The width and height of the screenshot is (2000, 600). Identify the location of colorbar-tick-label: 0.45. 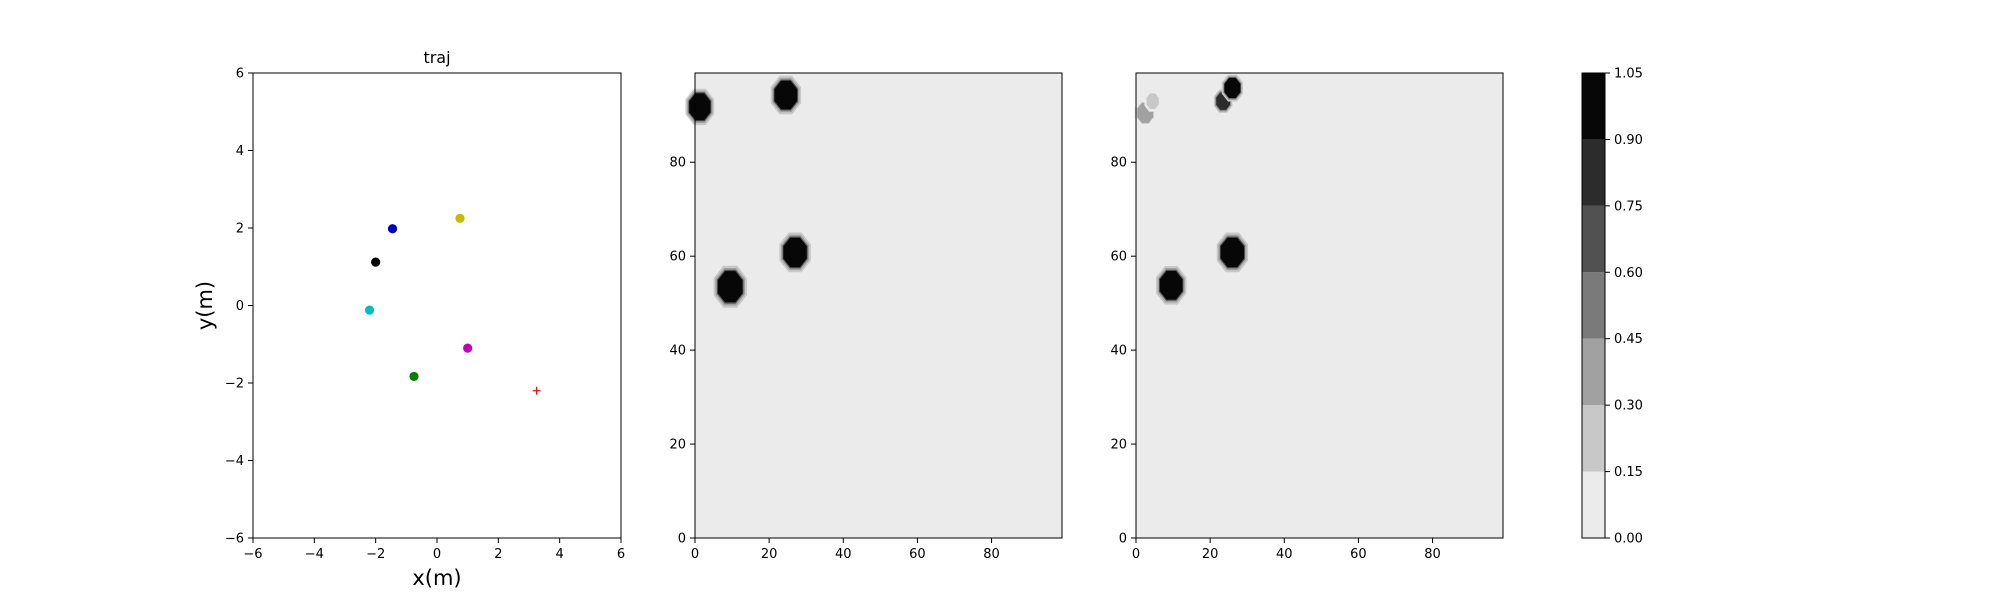
(1628, 339).